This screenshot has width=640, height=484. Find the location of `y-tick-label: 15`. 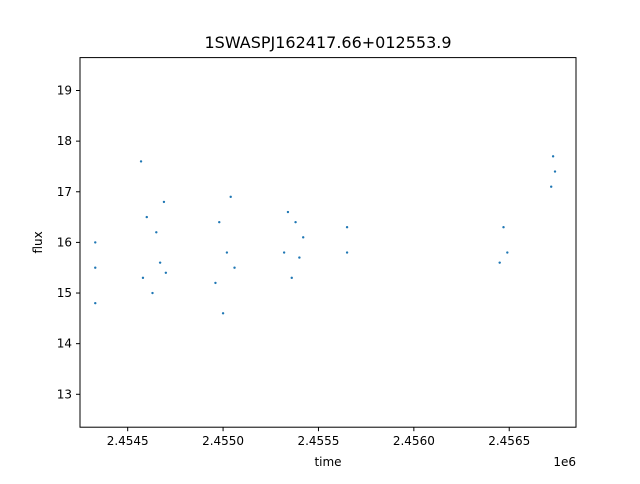

y-tick-label: 15 is located at coordinates (64, 293).